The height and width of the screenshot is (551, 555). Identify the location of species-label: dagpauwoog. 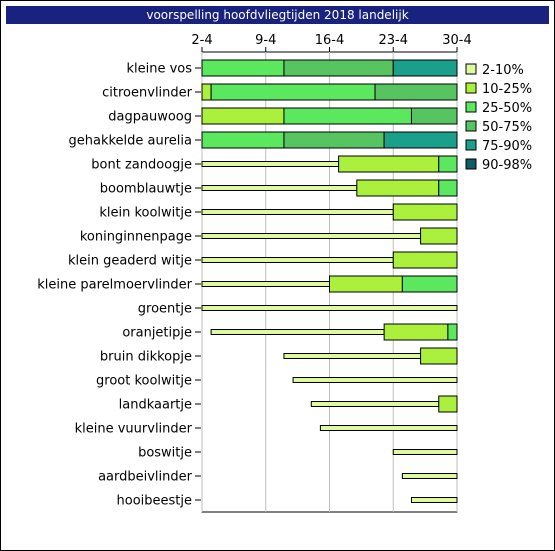
(150, 117).